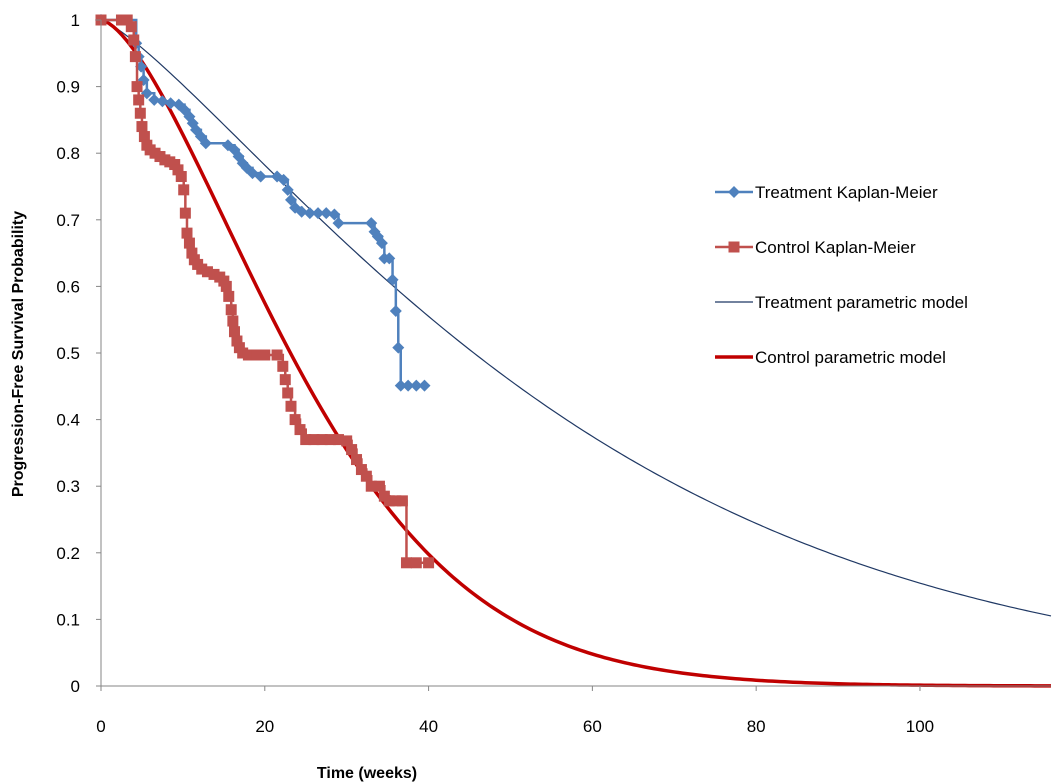 The height and width of the screenshot is (784, 1052). I want to click on legend-marker-control-kaplan-meier, so click(734, 247).